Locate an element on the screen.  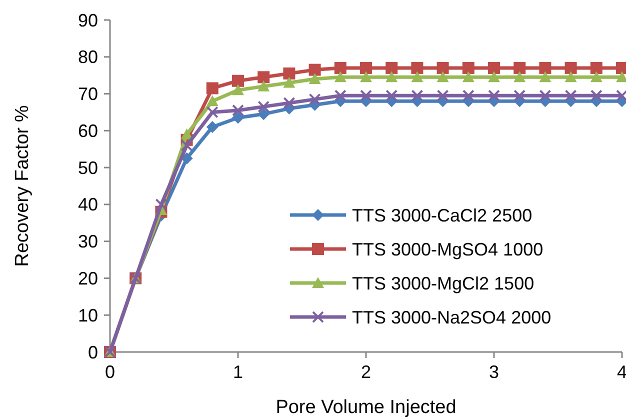
legend-label: TTS 3000-Na2SO4 2000 is located at coordinates (452, 317).